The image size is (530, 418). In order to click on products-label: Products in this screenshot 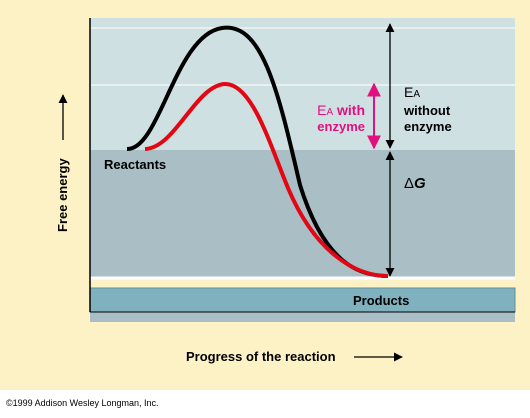, I will do `click(381, 300)`.